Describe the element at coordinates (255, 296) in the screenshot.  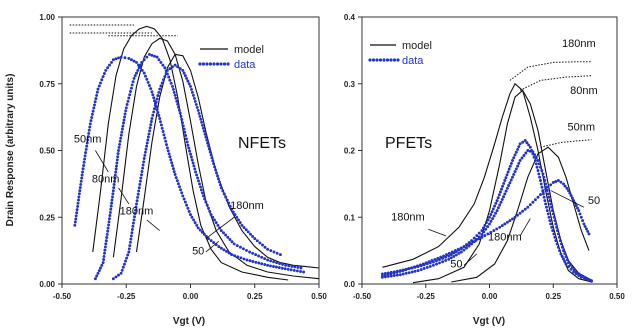
I see `x-tick-label: 0.25` at that location.